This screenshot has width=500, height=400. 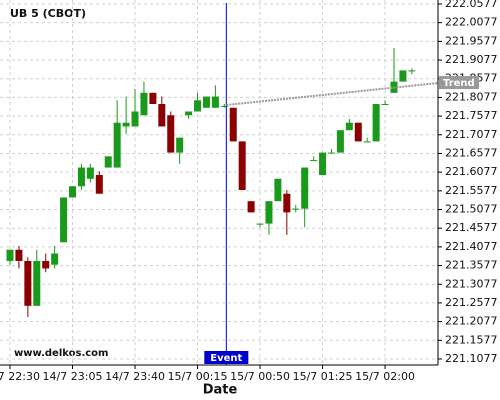 What do you see at coordinates (198, 376) in the screenshot?
I see `x-tick-label: 15/7 00:15` at bounding box center [198, 376].